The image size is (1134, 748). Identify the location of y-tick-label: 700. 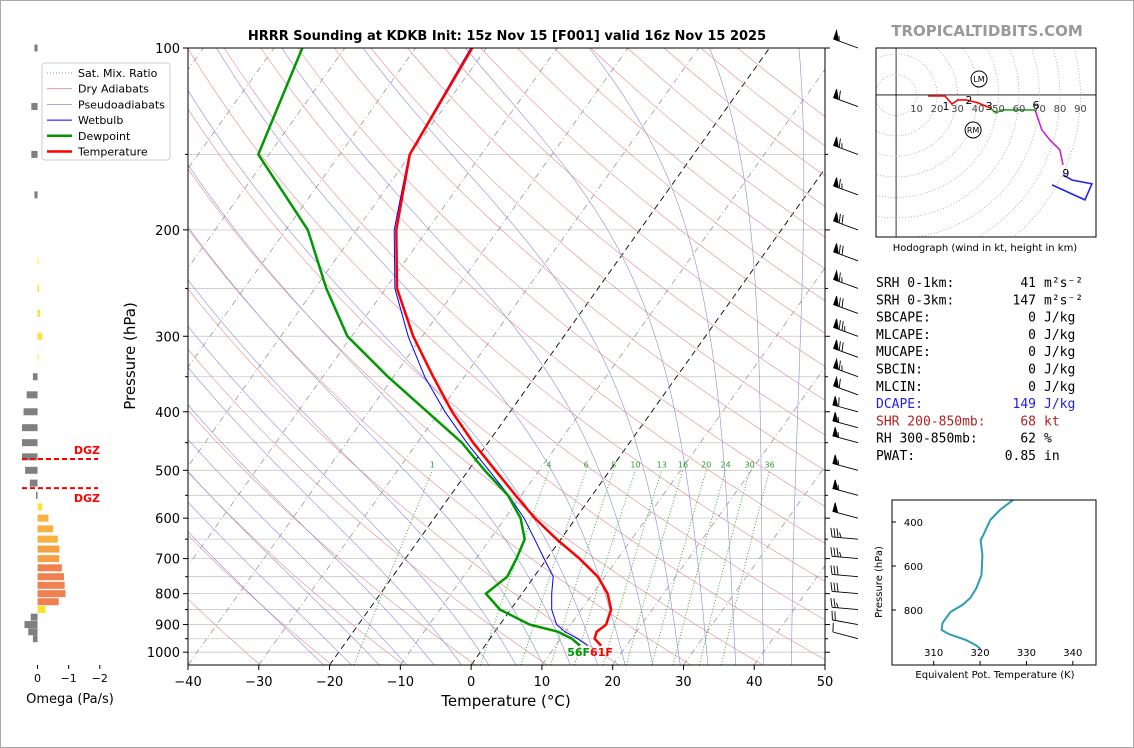
(167, 560).